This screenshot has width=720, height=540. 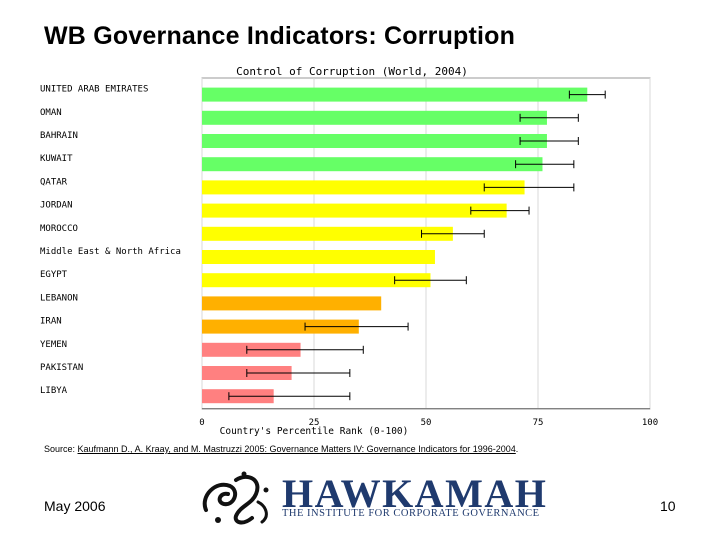 What do you see at coordinates (51, 113) in the screenshot?
I see `category-label: OMAN` at bounding box center [51, 113].